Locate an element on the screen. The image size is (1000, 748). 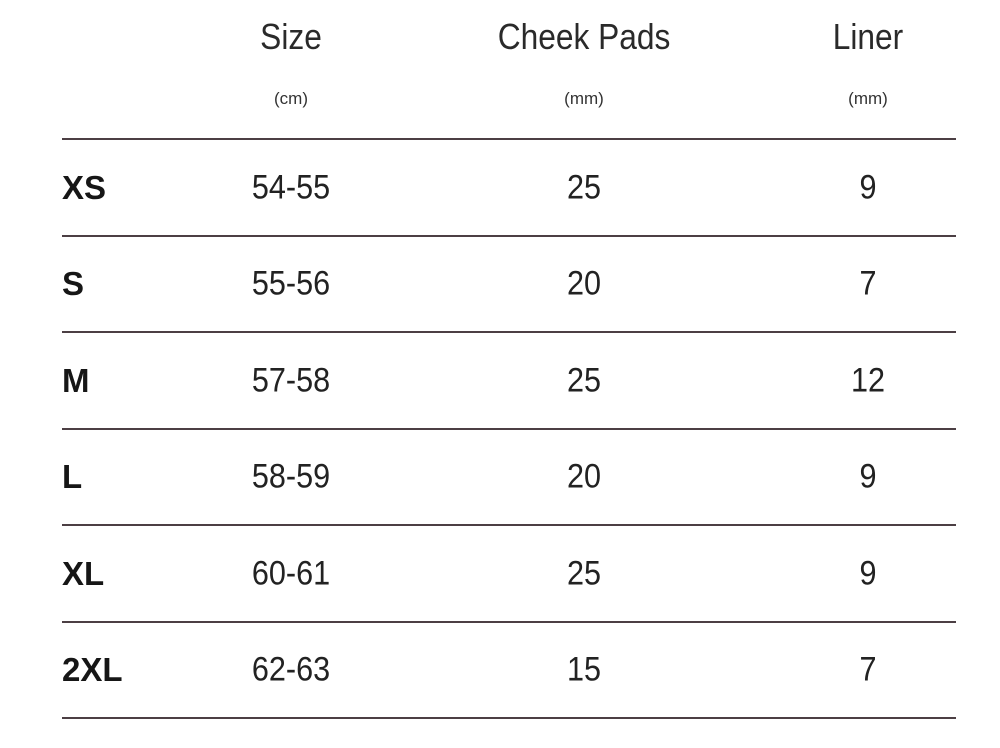
cheek-pads-value: 15 is located at coordinates (584, 669).